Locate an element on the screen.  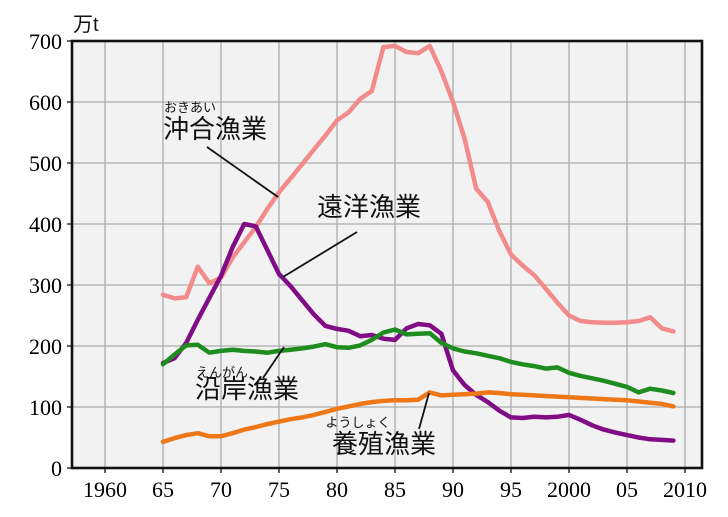
x-tick-label: 95 is located at coordinates (511, 489).